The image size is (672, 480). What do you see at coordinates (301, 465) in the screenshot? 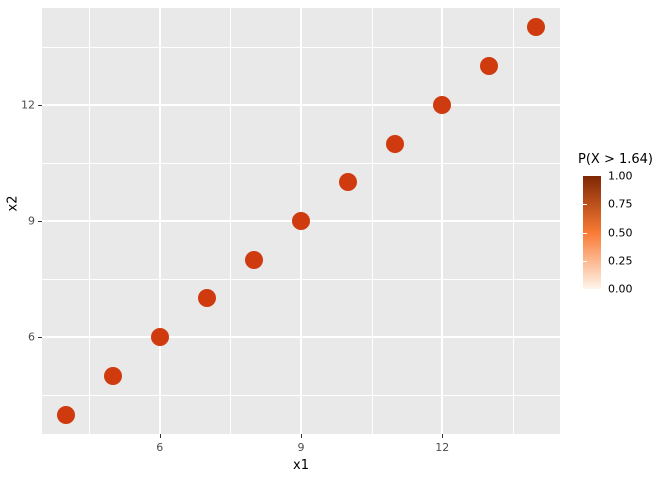
I see `x-axis-title: x1` at bounding box center [301, 465].